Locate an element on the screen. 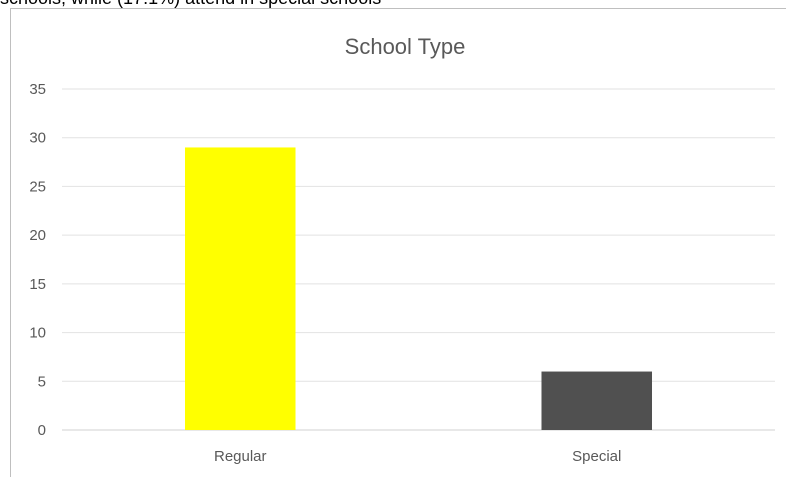 The image size is (786, 477). y-axis-ticks: 0 5 10 15 20 25 30 35 is located at coordinates (37, 260).